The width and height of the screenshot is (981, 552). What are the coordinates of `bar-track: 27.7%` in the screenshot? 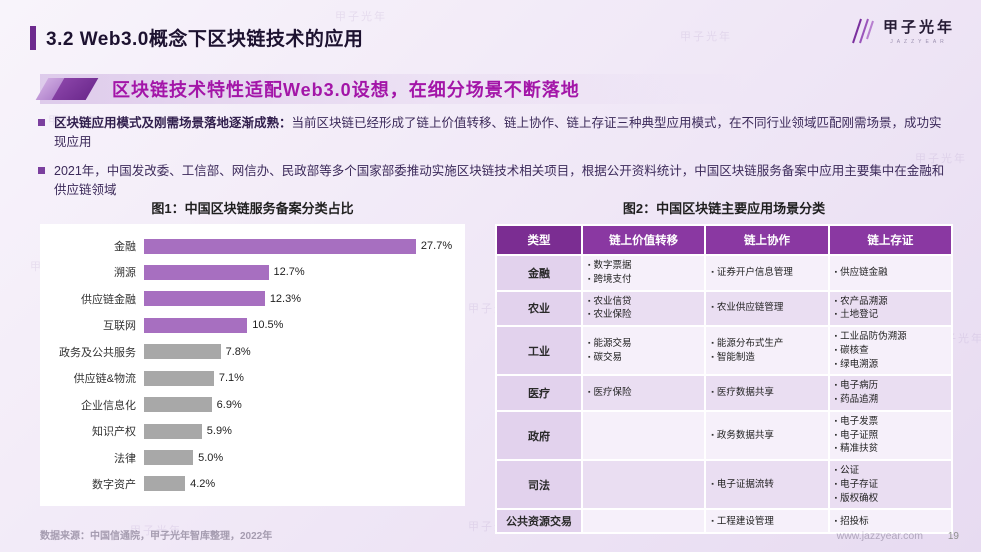 It's located at (298, 246).